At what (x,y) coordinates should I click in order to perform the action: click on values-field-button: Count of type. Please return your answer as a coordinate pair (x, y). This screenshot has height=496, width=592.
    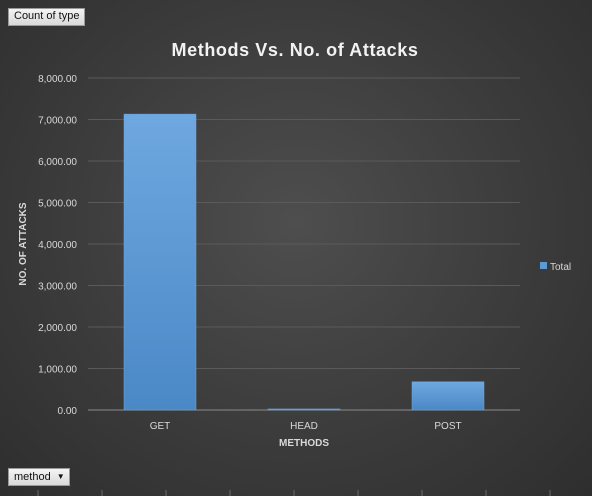
    Looking at the image, I should click on (47, 17).